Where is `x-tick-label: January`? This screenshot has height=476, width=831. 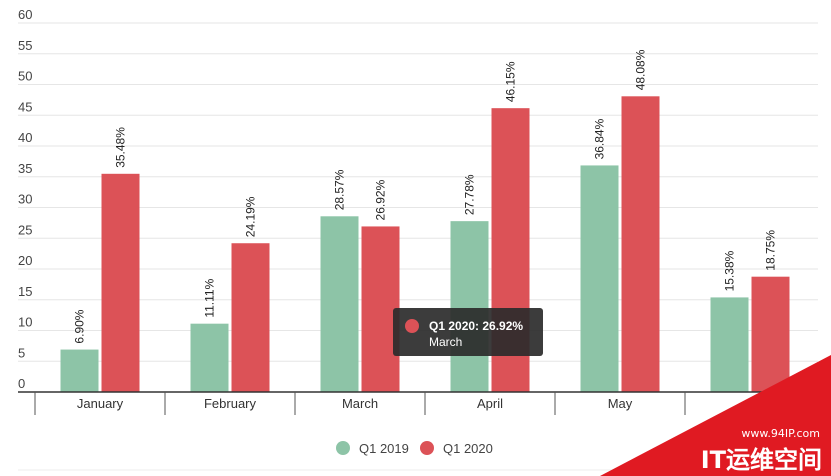 x-tick-label: January is located at coordinates (100, 403).